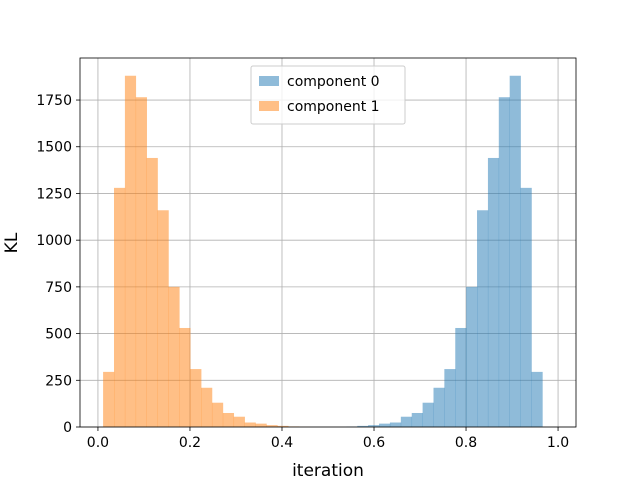 This screenshot has height=480, width=640. What do you see at coordinates (58, 288) in the screenshot?
I see `y-tick-label: 750` at bounding box center [58, 288].